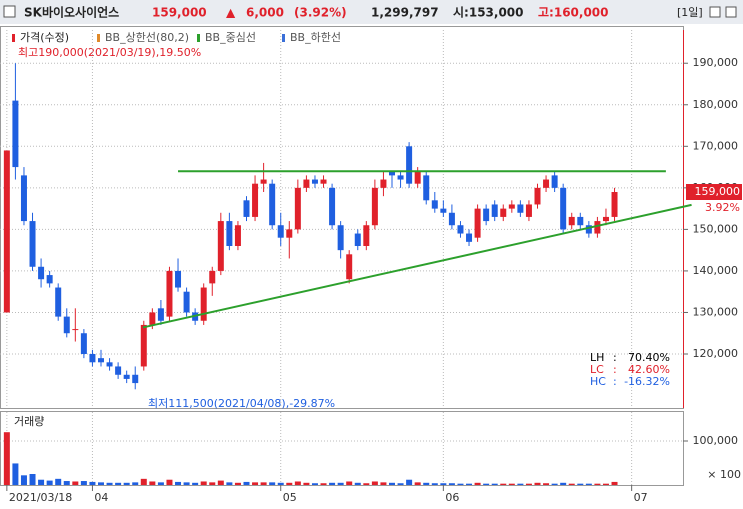  Describe the element at coordinates (641, 497) in the screenshot. I see `x-tick-label: 07` at that location.